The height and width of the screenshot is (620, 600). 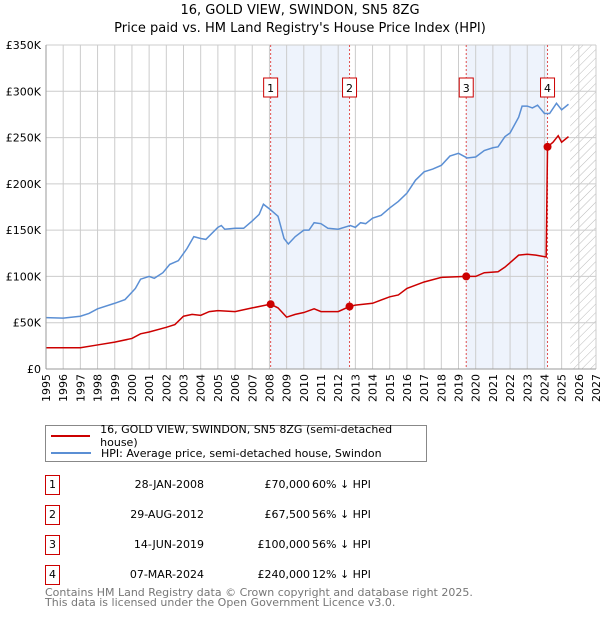 What do you see at coordinates (201, 388) in the screenshot?
I see `x-tick-label: 2004` at bounding box center [201, 388].